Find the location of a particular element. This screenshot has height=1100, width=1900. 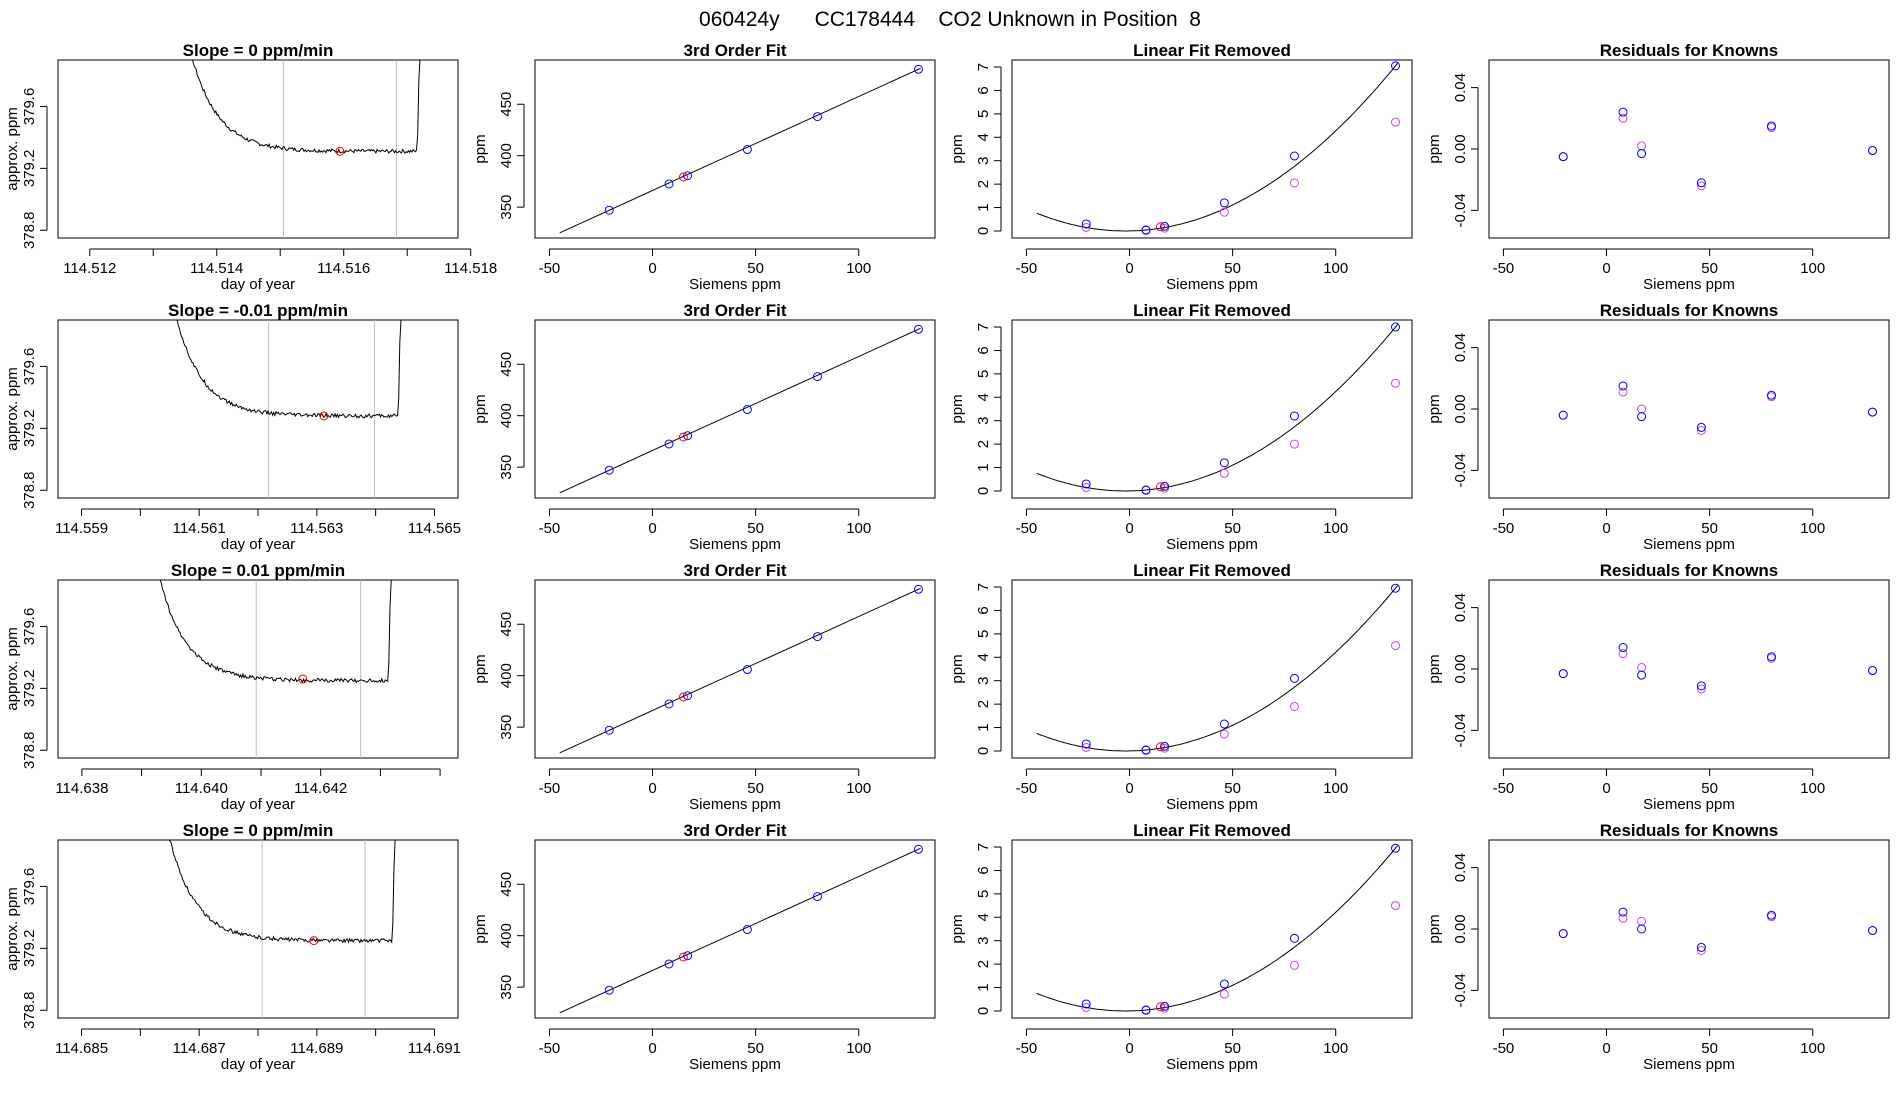

x-tick-label: 114.559 is located at coordinates (81, 528).